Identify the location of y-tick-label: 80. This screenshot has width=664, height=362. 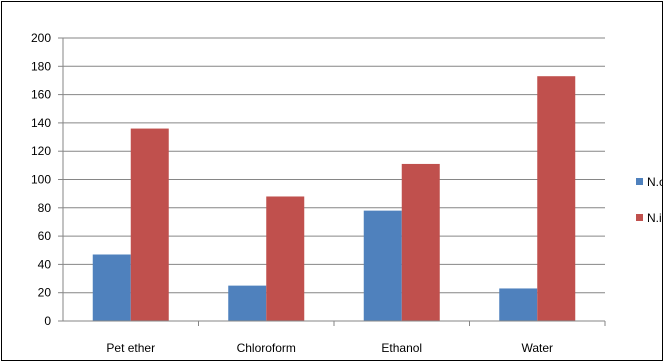
(45, 208).